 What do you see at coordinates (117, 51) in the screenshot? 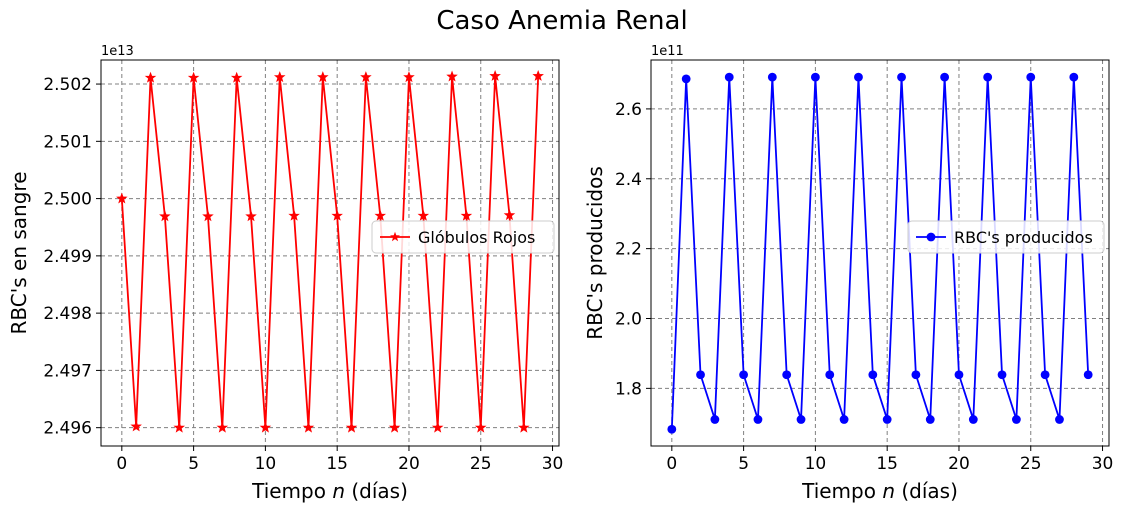
I see `y-offset-label: 1e13` at bounding box center [117, 51].